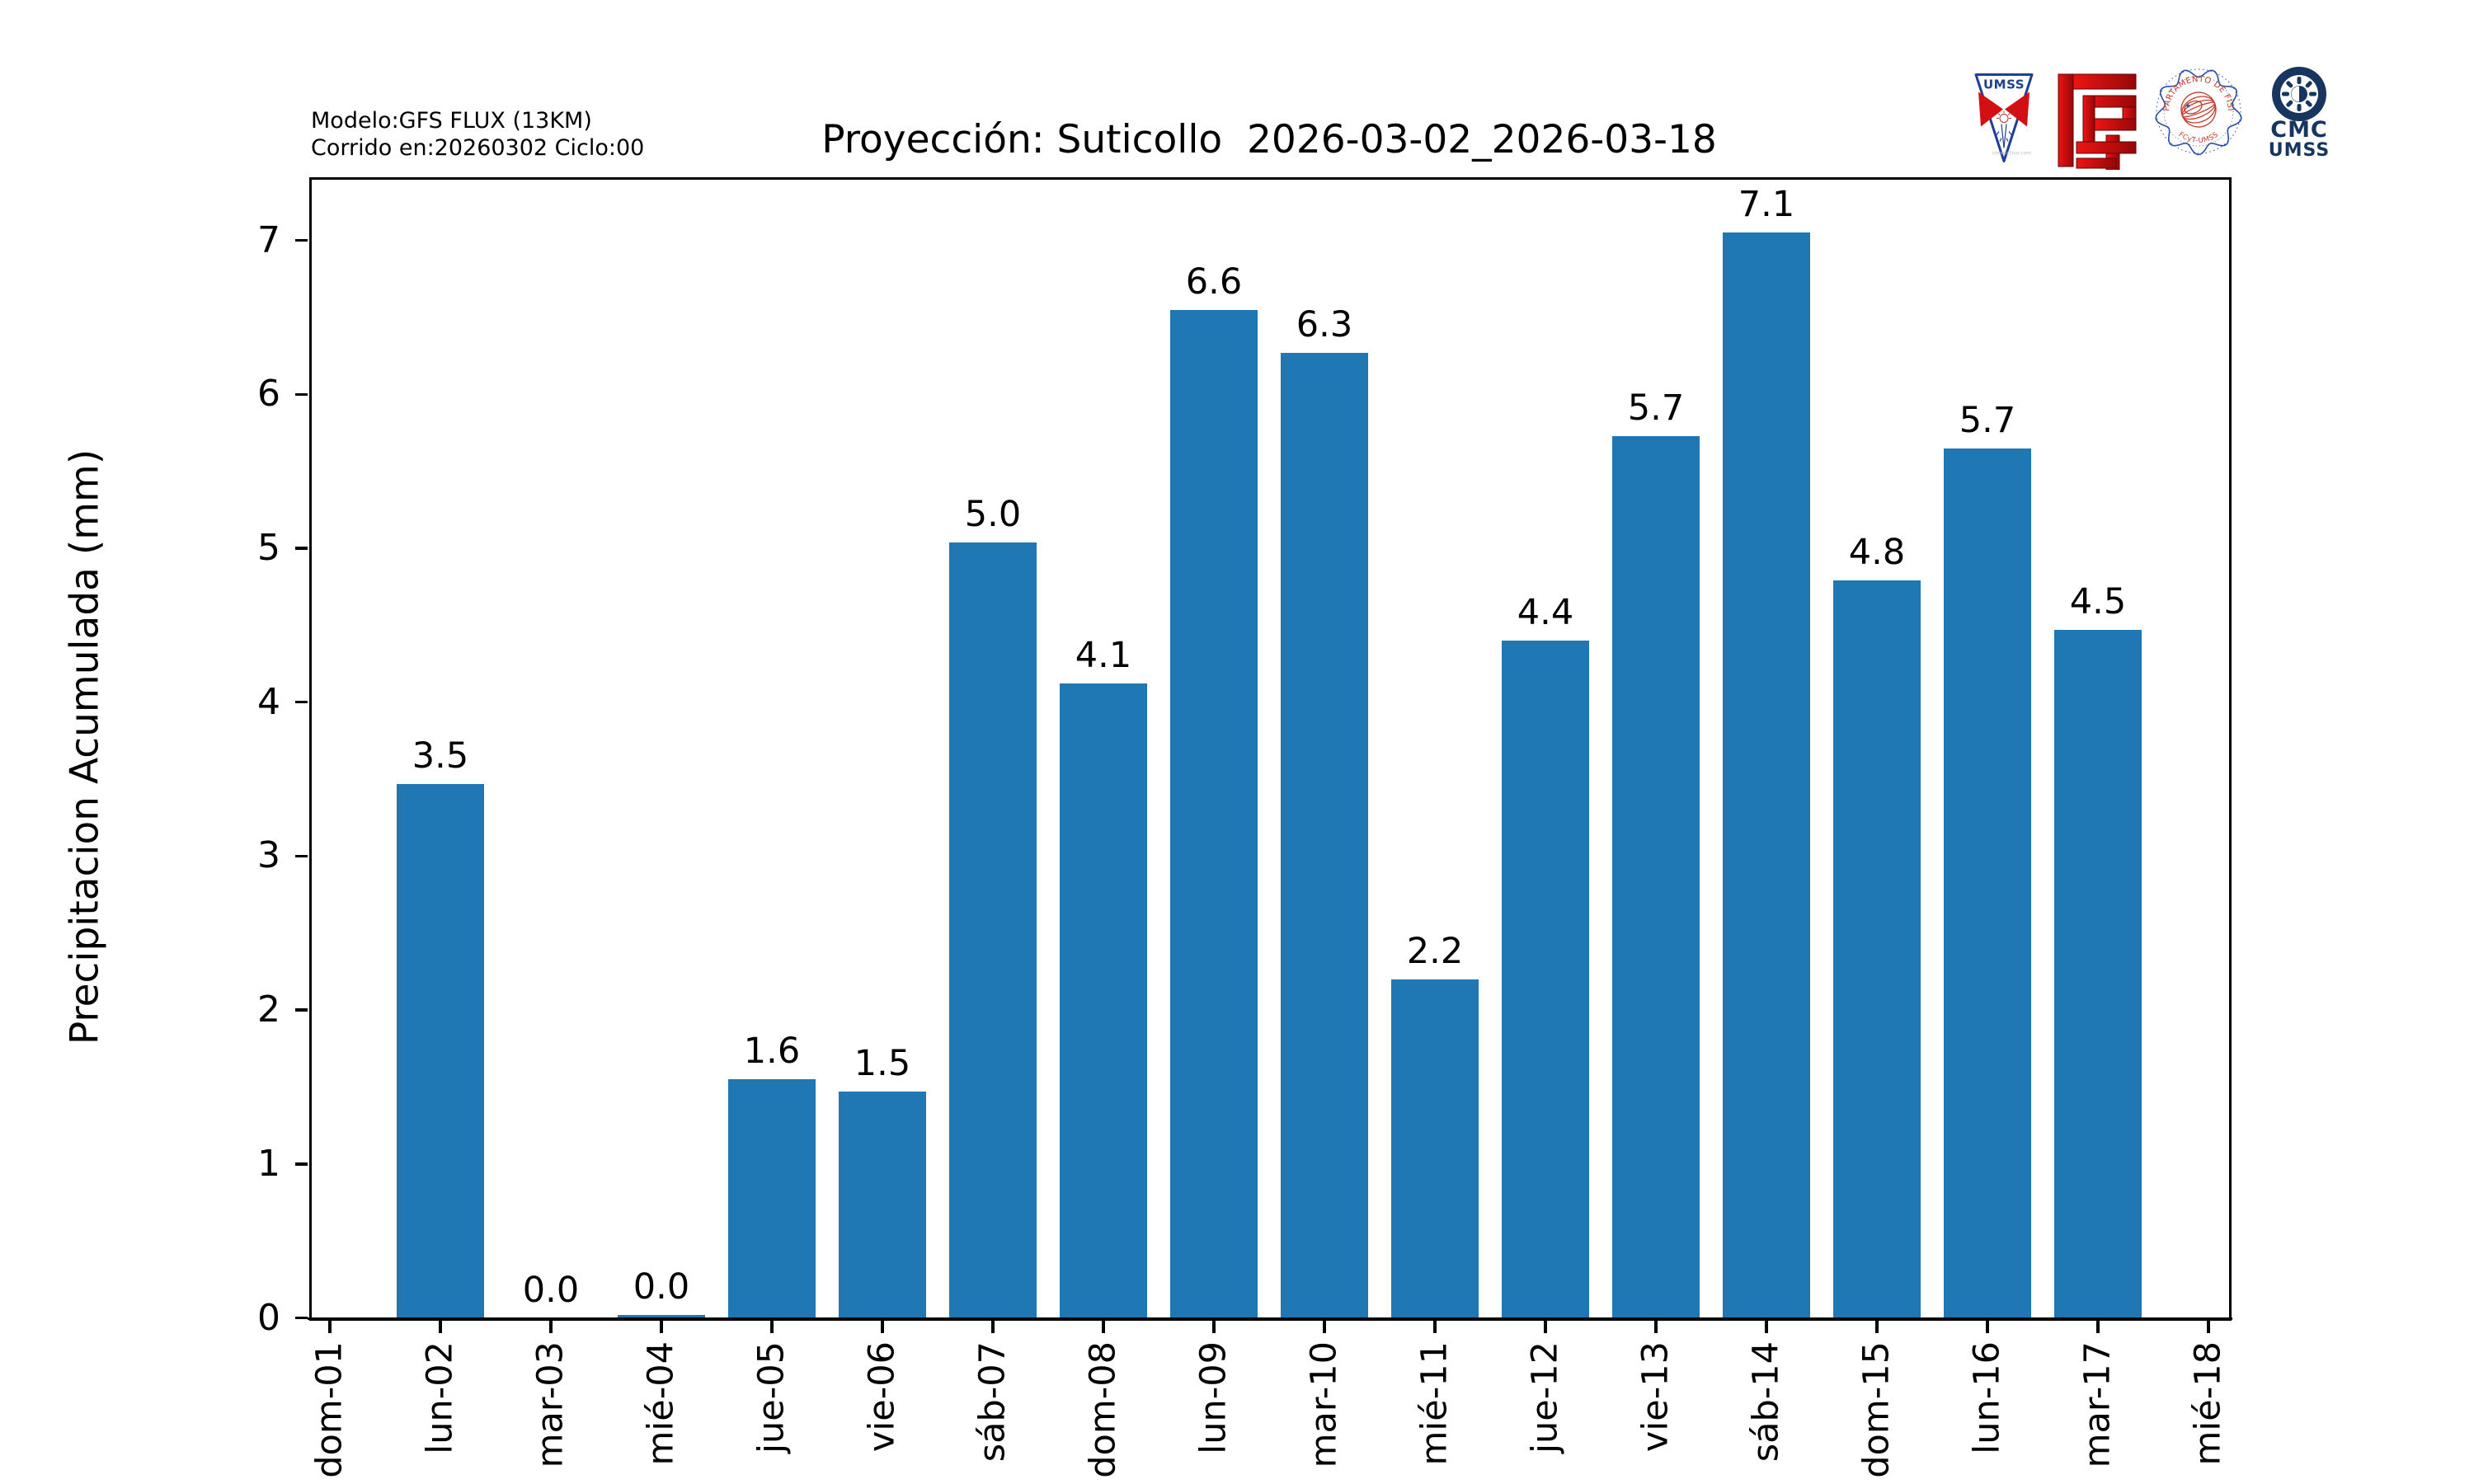 The height and width of the screenshot is (1484, 2474). I want to click on fisica-seal-wave, so click(2198, 112).